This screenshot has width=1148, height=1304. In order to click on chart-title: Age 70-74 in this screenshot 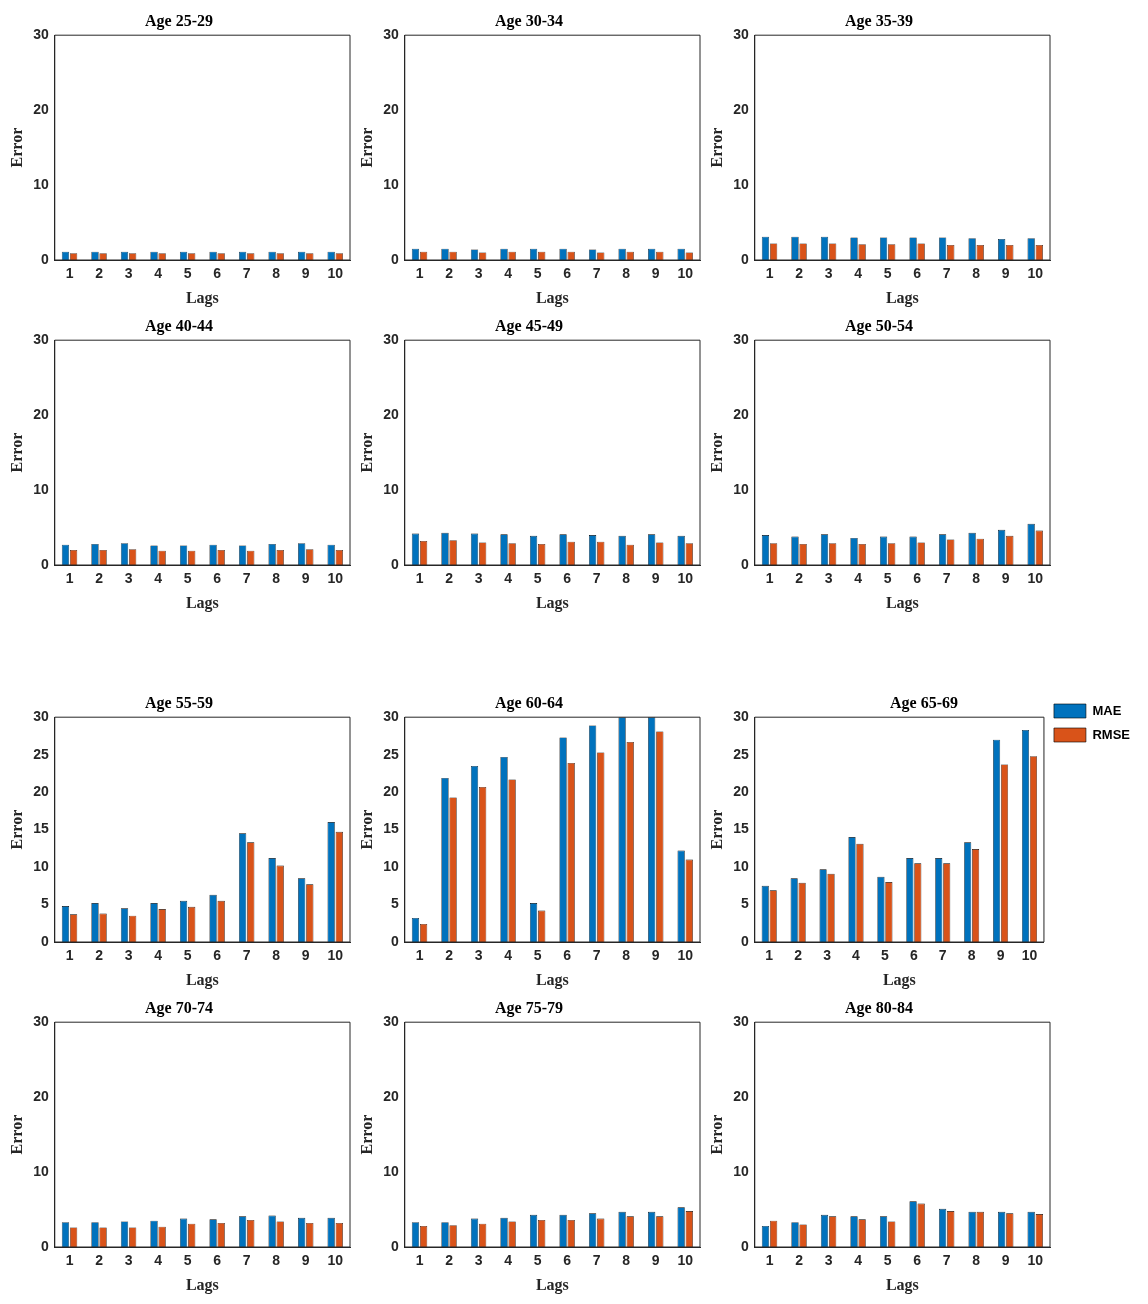, I will do `click(179, 1007)`.